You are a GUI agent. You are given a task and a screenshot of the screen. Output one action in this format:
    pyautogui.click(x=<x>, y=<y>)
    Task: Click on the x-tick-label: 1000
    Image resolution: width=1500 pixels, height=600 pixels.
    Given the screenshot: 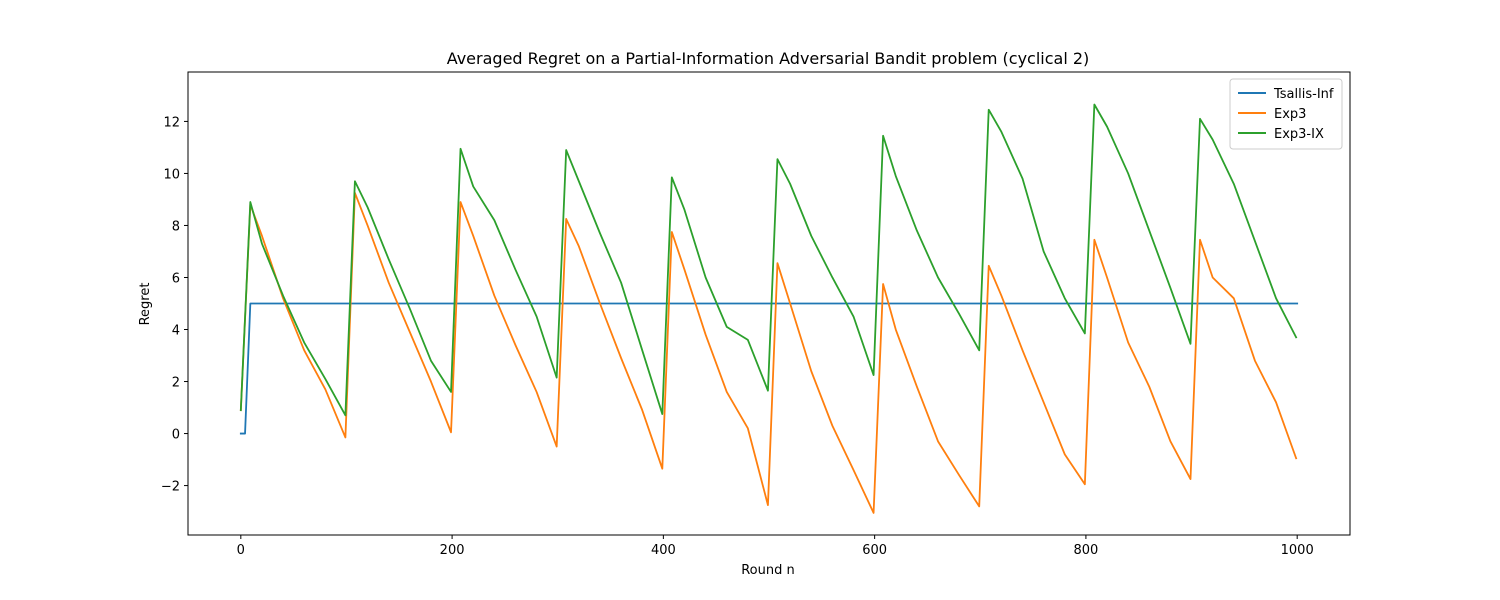 What is the action you would take?
    pyautogui.click(x=1297, y=550)
    